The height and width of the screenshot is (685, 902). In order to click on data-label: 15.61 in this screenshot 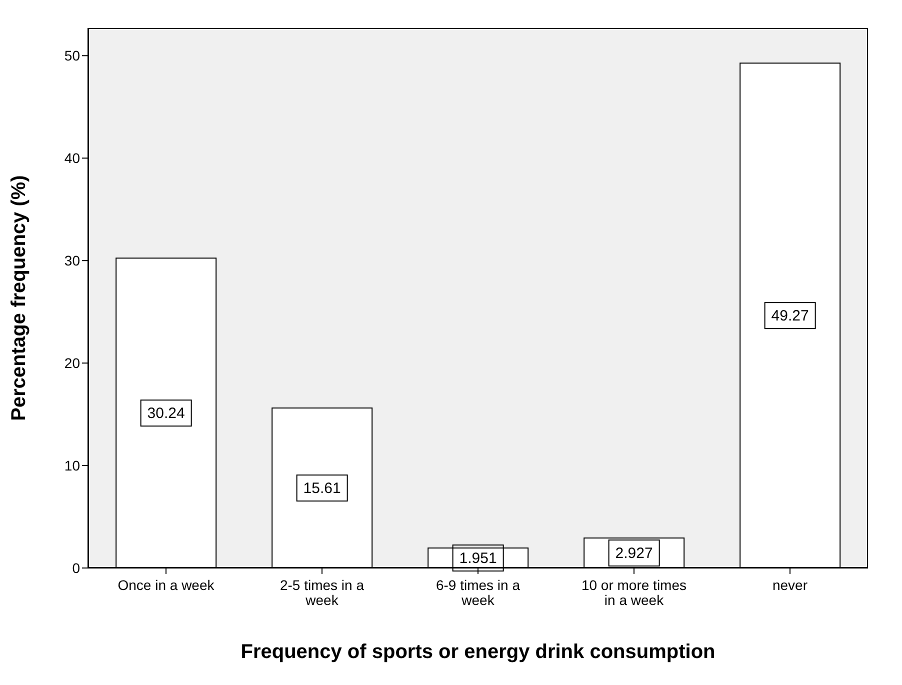, I will do `click(322, 489)`.